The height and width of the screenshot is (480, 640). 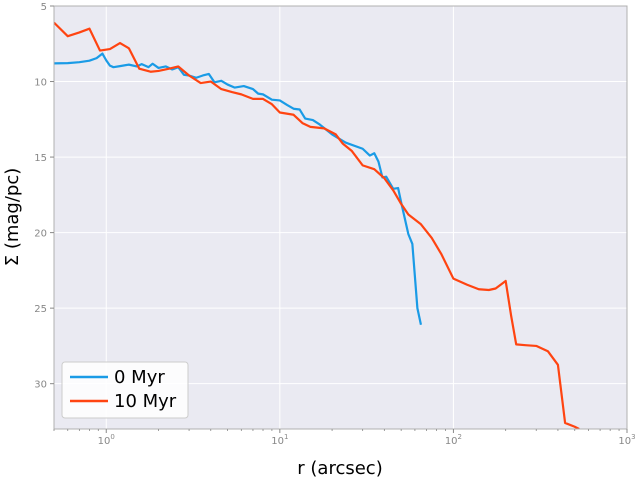 I want to click on y-tick-label: 25, so click(x=40, y=309).